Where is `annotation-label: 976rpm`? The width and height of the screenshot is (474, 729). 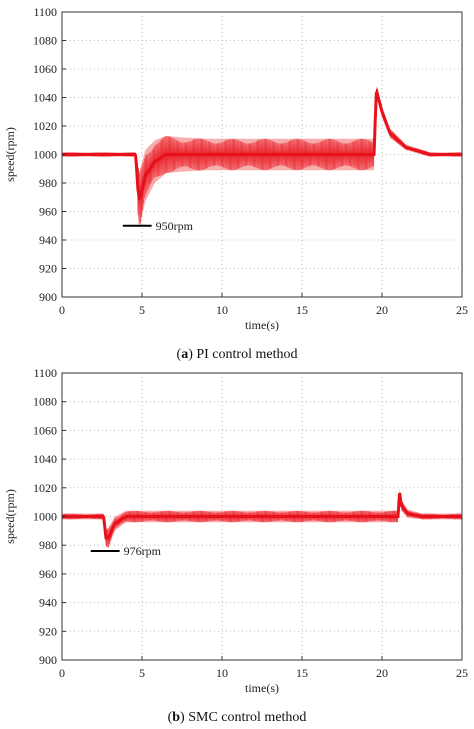 annotation-label: 976rpm is located at coordinates (143, 551).